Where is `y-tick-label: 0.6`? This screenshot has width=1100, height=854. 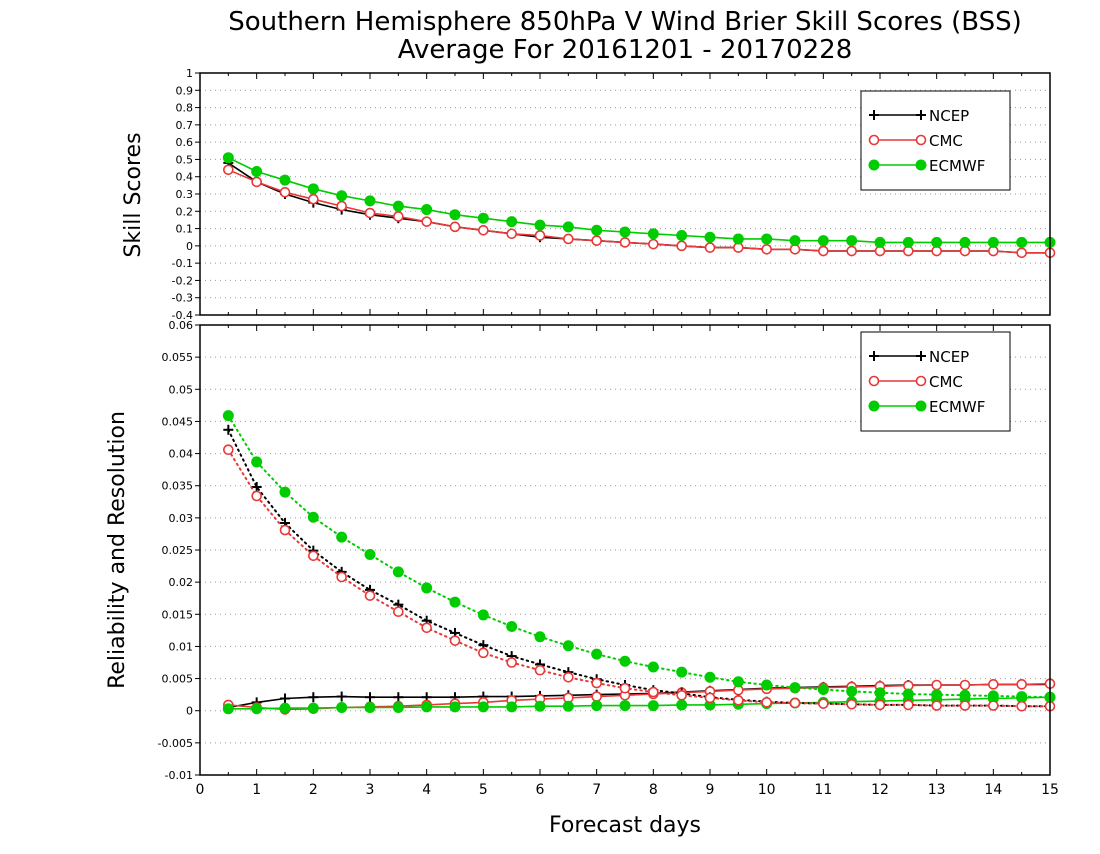
y-tick-label: 0.6 is located at coordinates (185, 142).